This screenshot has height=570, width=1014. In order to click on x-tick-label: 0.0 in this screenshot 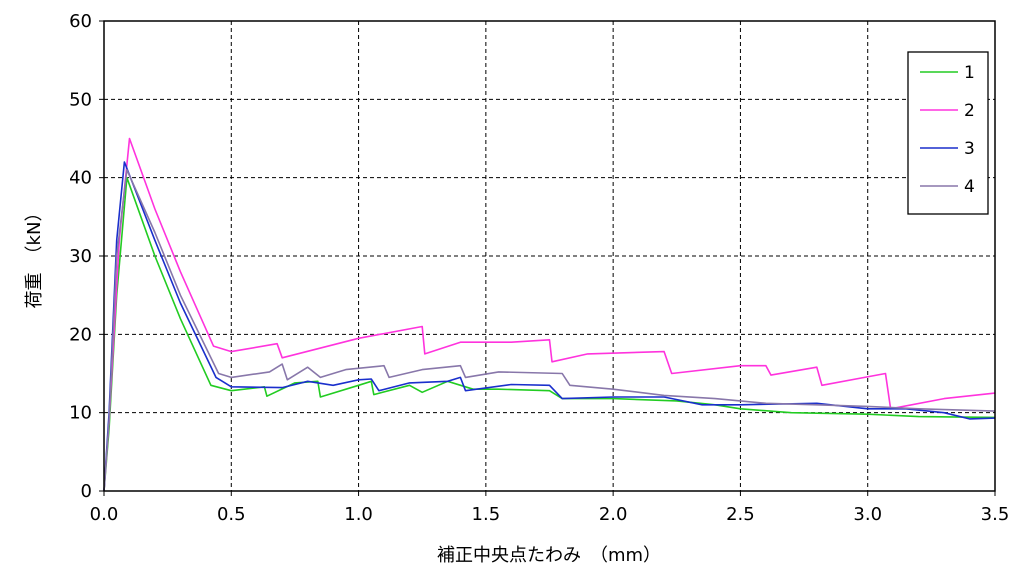, I will do `click(104, 514)`.